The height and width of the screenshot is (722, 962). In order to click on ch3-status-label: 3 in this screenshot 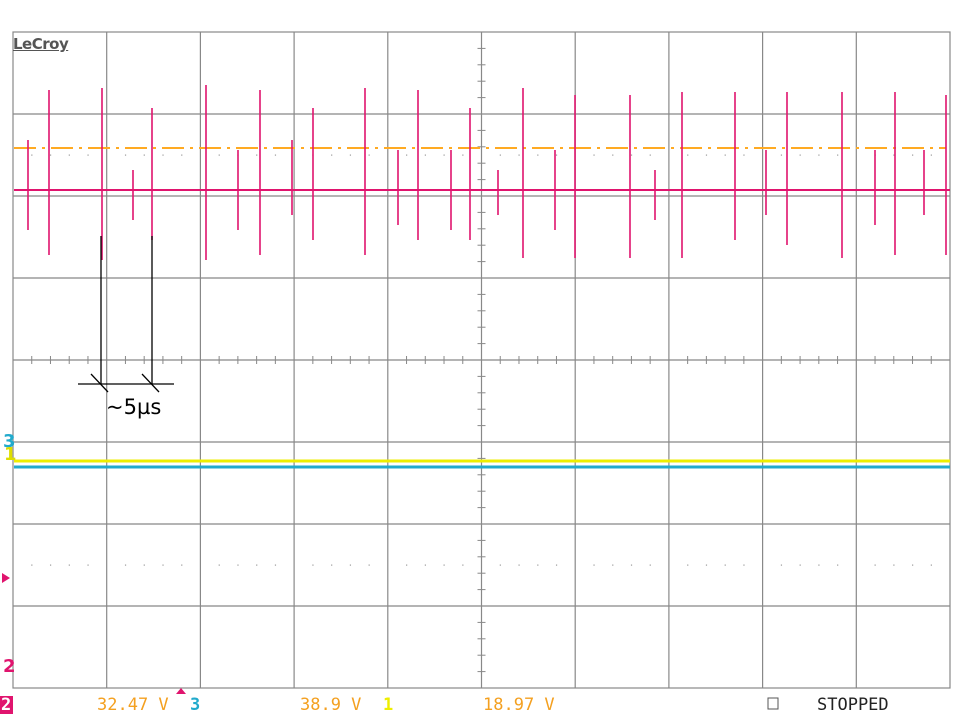, I will do `click(195, 705)`.